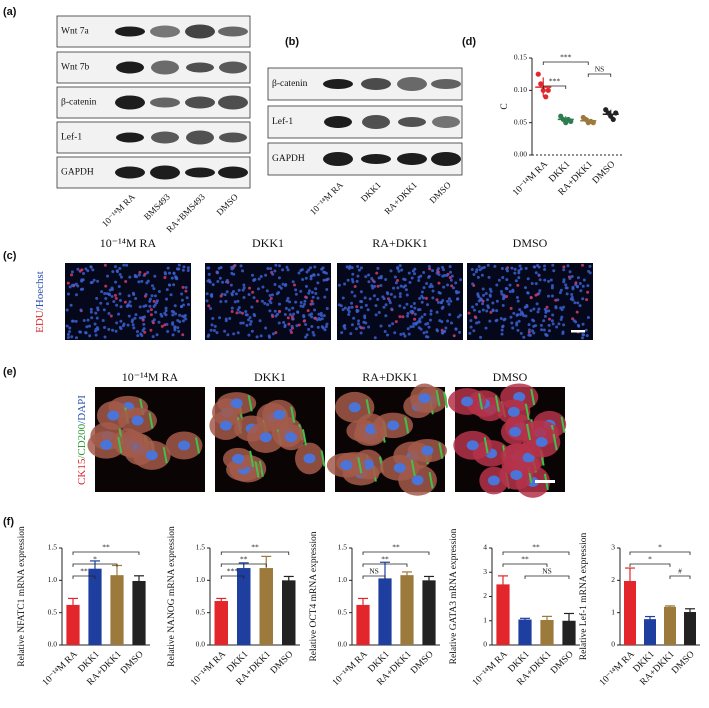 Image resolution: width=709 pixels, height=708 pixels. Describe the element at coordinates (578, 331) in the screenshot. I see `scale-bar` at that location.